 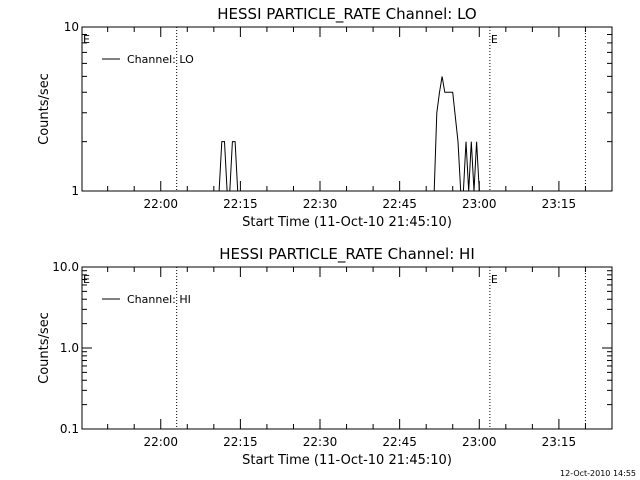 I want to click on y-tick-label: 1, so click(x=75, y=191).